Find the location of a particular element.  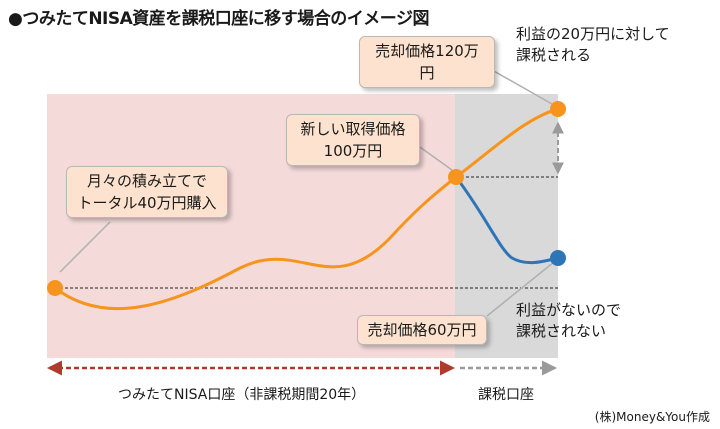

taxable-region-label: 課税口座 is located at coordinates (506, 395).